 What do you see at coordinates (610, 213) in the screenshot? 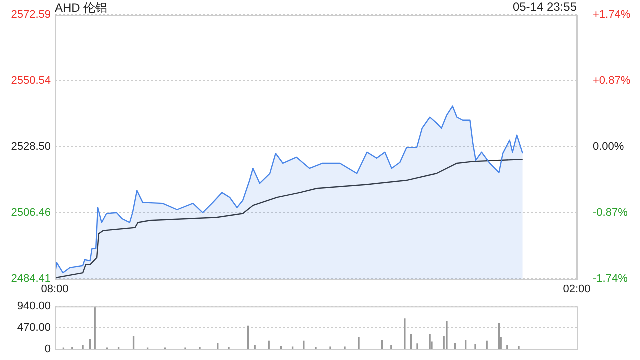
I see `y2-tick-label: -0.87%` at bounding box center [610, 213].